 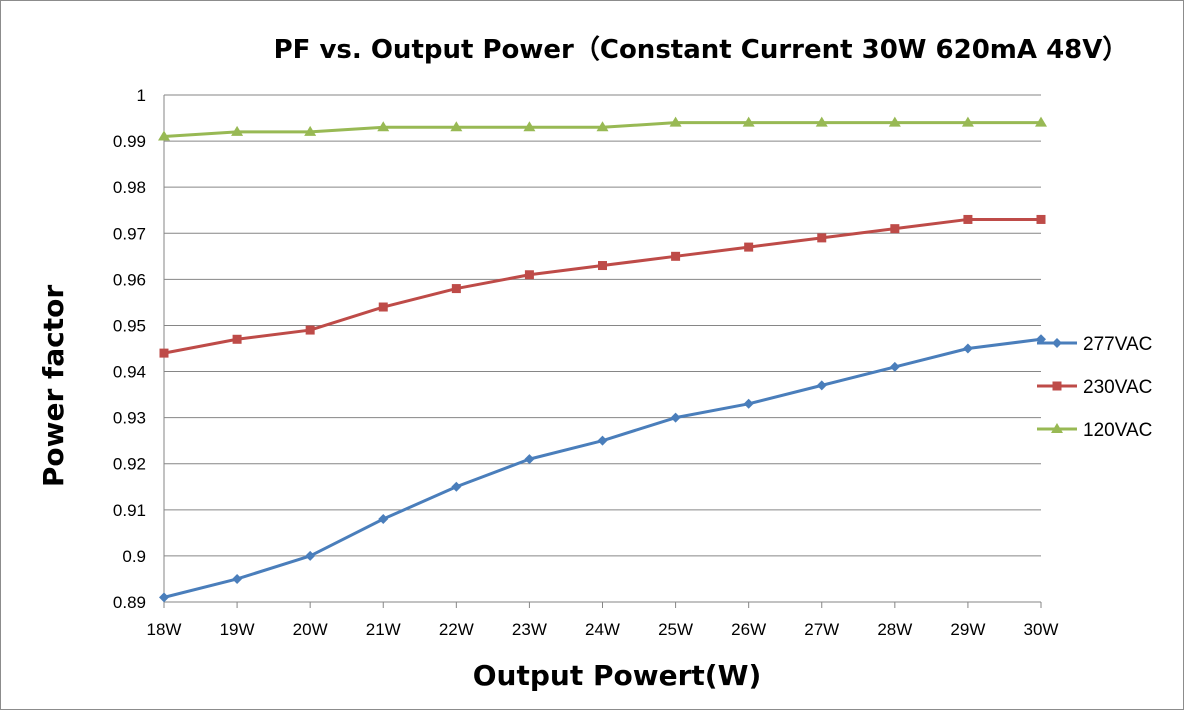 What do you see at coordinates (129, 510) in the screenshot?
I see `y-tick-label: 0.91` at bounding box center [129, 510].